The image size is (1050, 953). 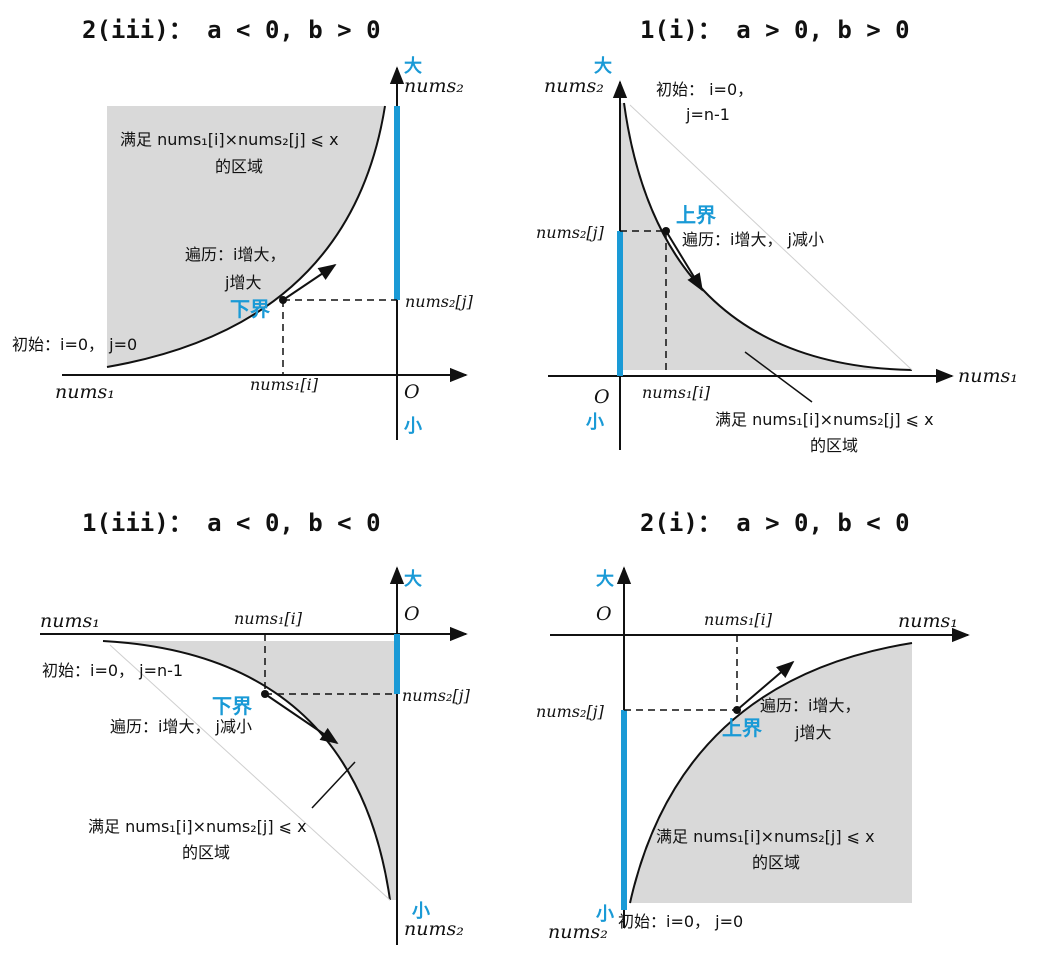 I want to click on init-label-2: j=n-1, so click(x=707, y=114).